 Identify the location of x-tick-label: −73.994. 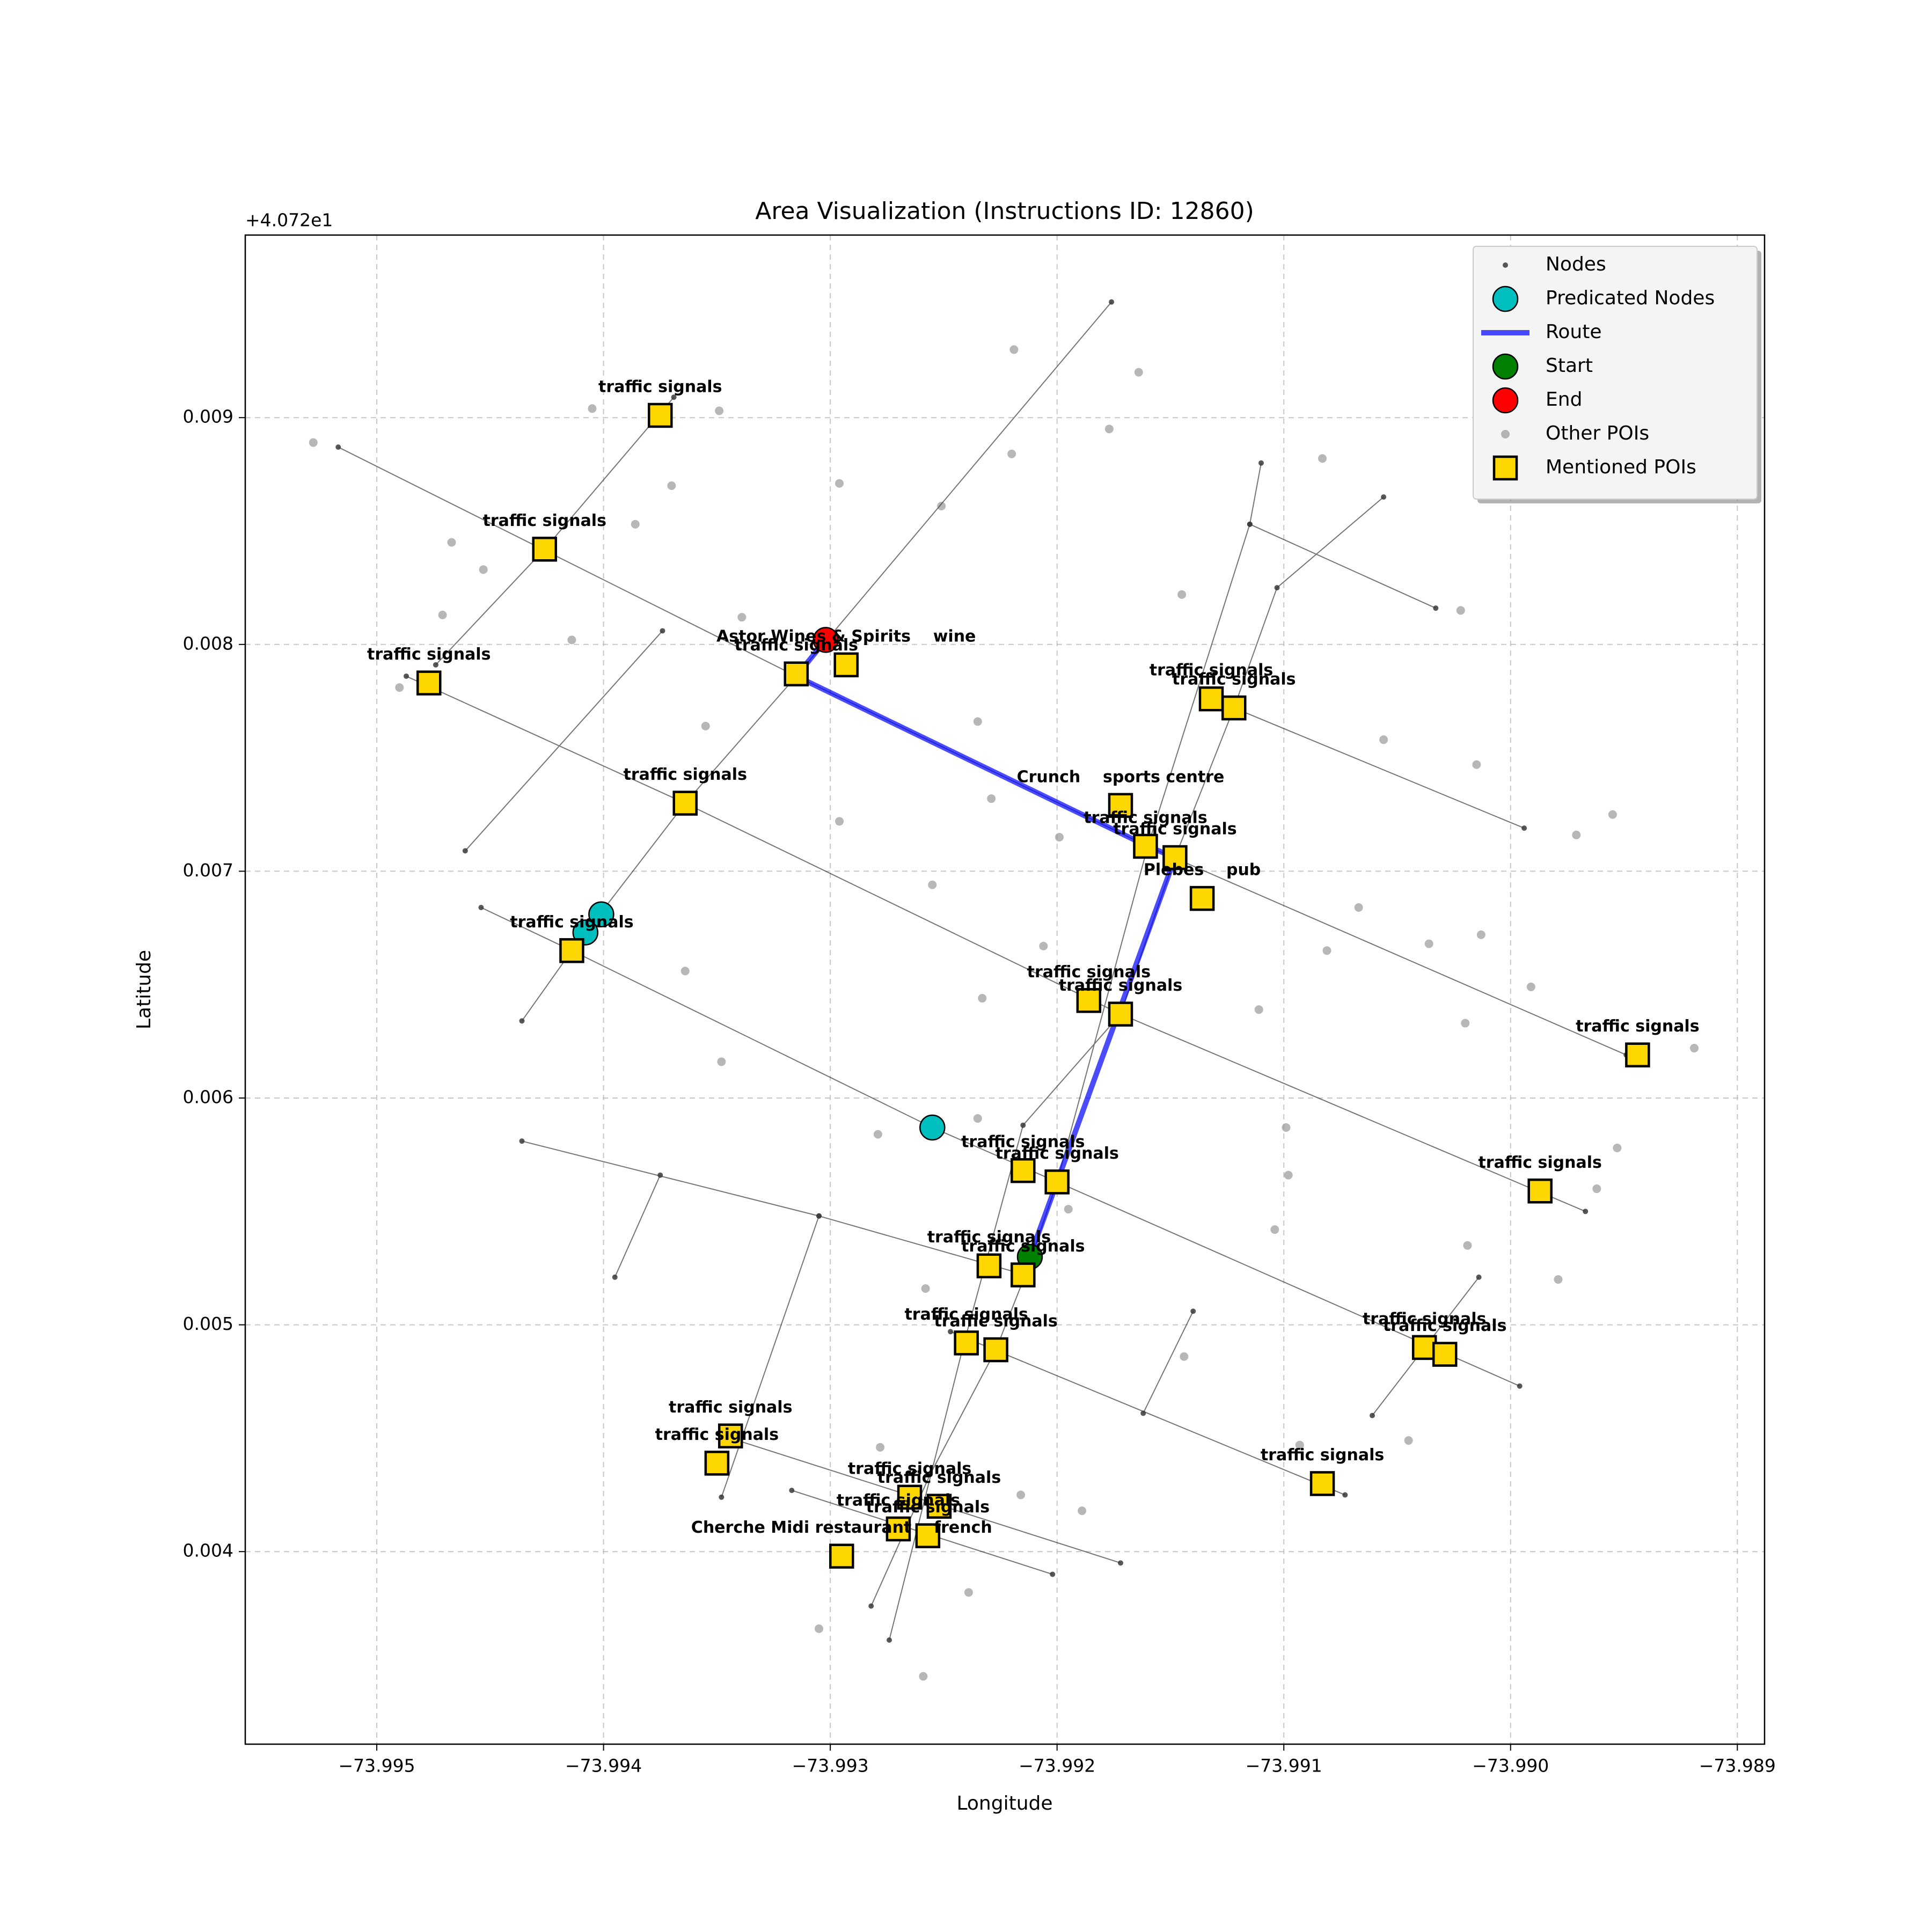
(603, 1765).